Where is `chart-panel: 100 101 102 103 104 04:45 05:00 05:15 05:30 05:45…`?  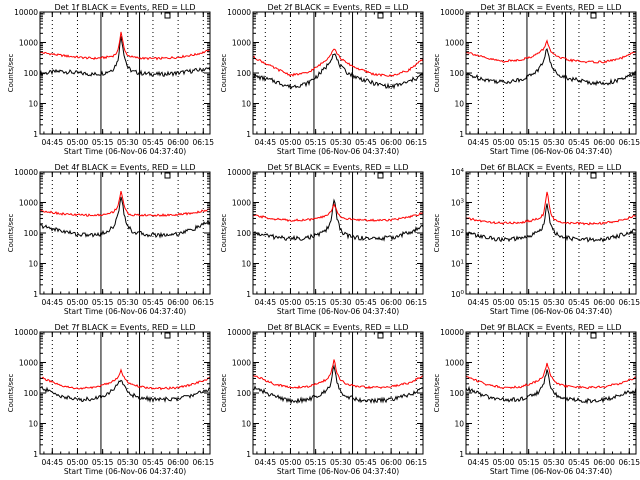 chart-panel: 100 101 102 103 104 04:45 05:00 05:15 05:30 05:45… is located at coordinates (536, 239).